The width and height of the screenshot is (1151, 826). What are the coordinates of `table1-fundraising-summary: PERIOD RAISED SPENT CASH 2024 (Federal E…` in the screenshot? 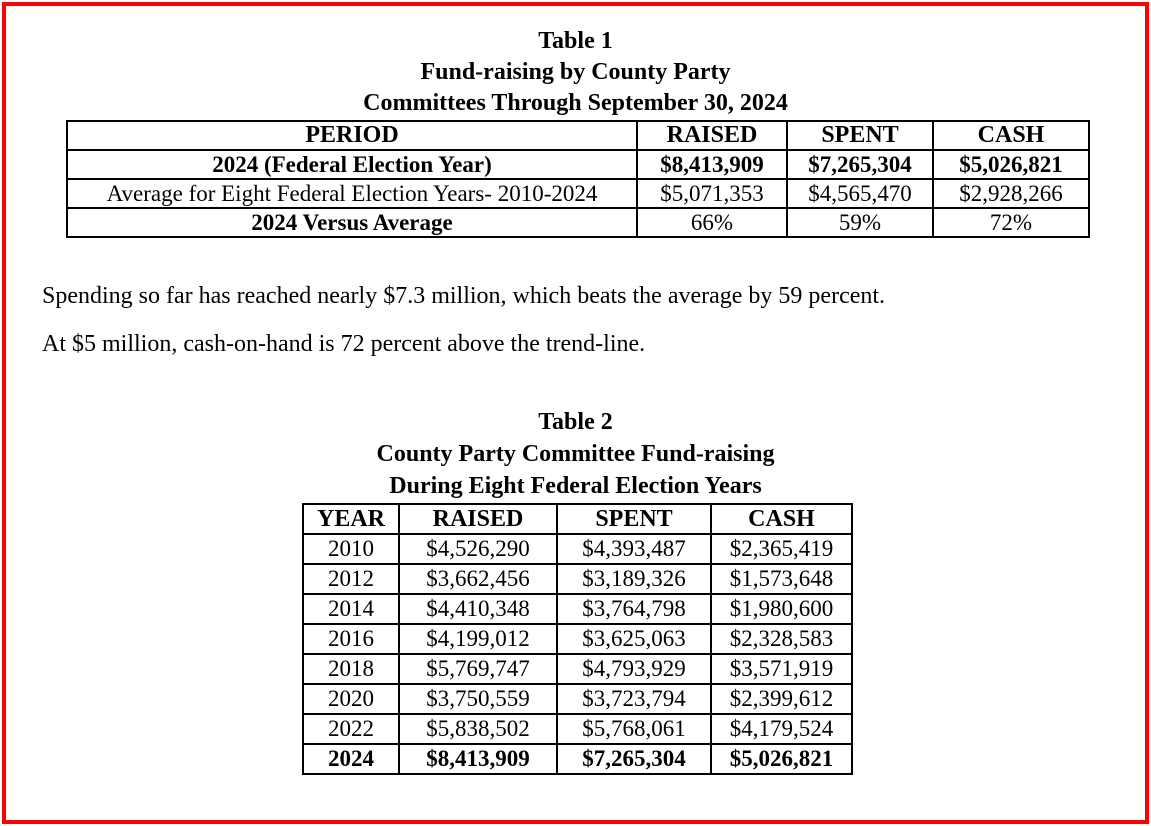 It's located at (578, 179).